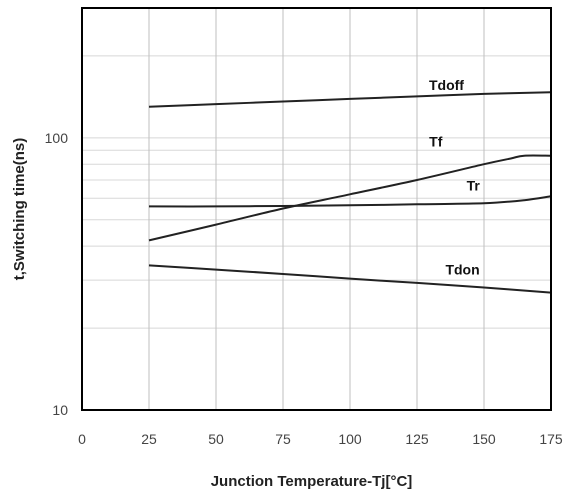 The image size is (571, 493). Describe the element at coordinates (551, 439) in the screenshot. I see `x-tick-label: 175` at that location.